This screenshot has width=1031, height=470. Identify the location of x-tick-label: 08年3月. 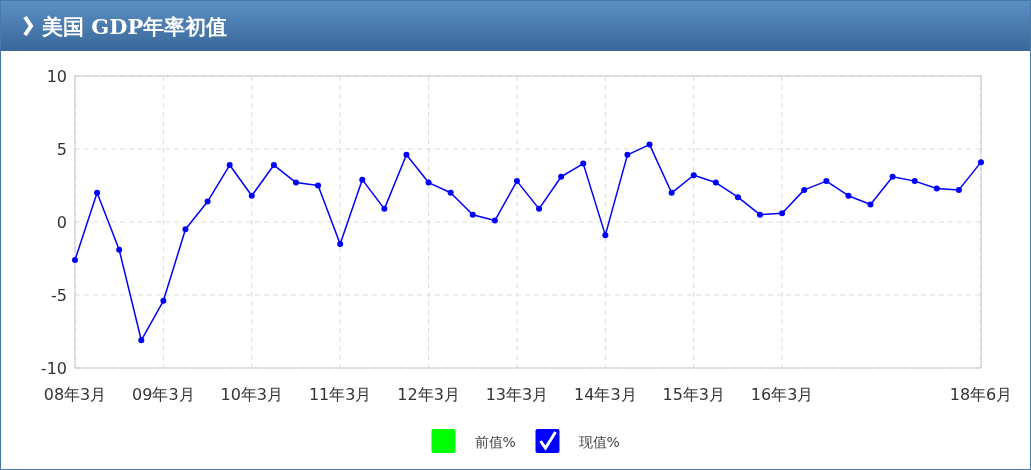
(75, 394).